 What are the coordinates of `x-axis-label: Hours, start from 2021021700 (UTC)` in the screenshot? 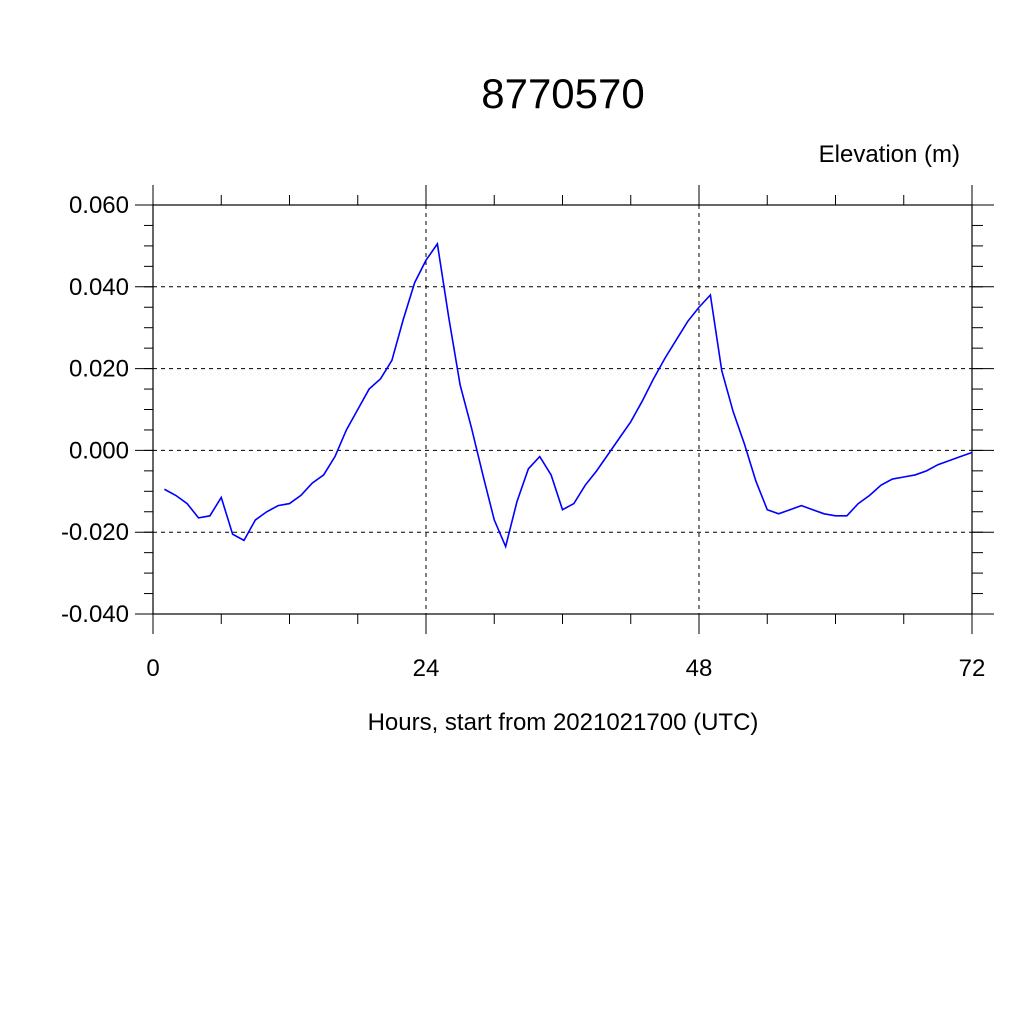 It's located at (563, 722).